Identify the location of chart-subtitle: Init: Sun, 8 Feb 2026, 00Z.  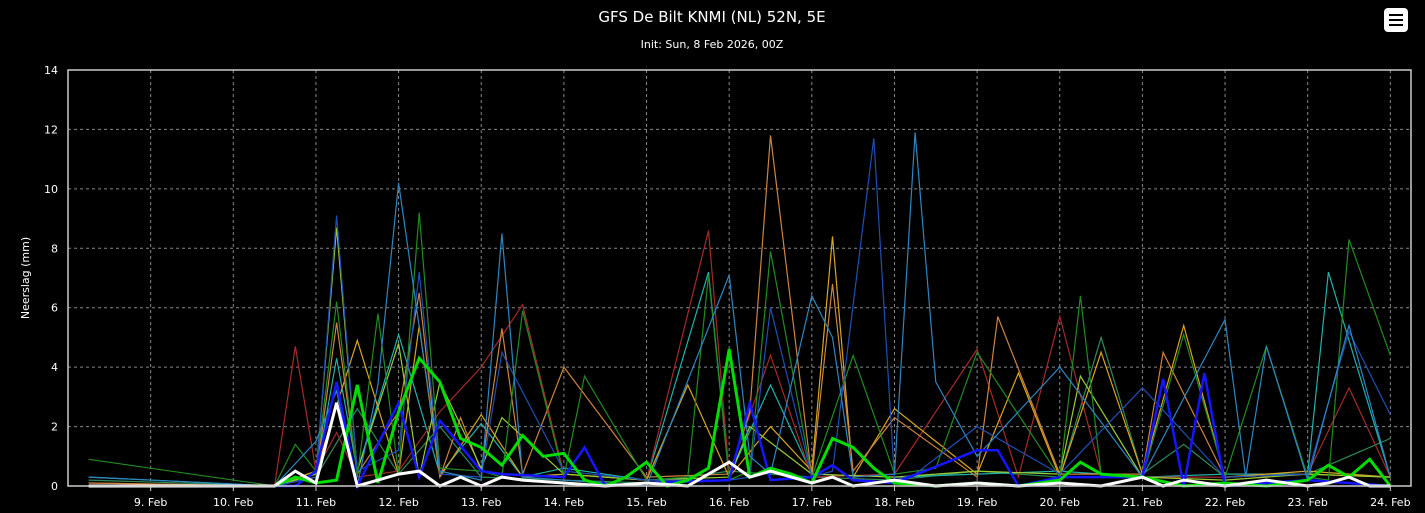
(712, 44).